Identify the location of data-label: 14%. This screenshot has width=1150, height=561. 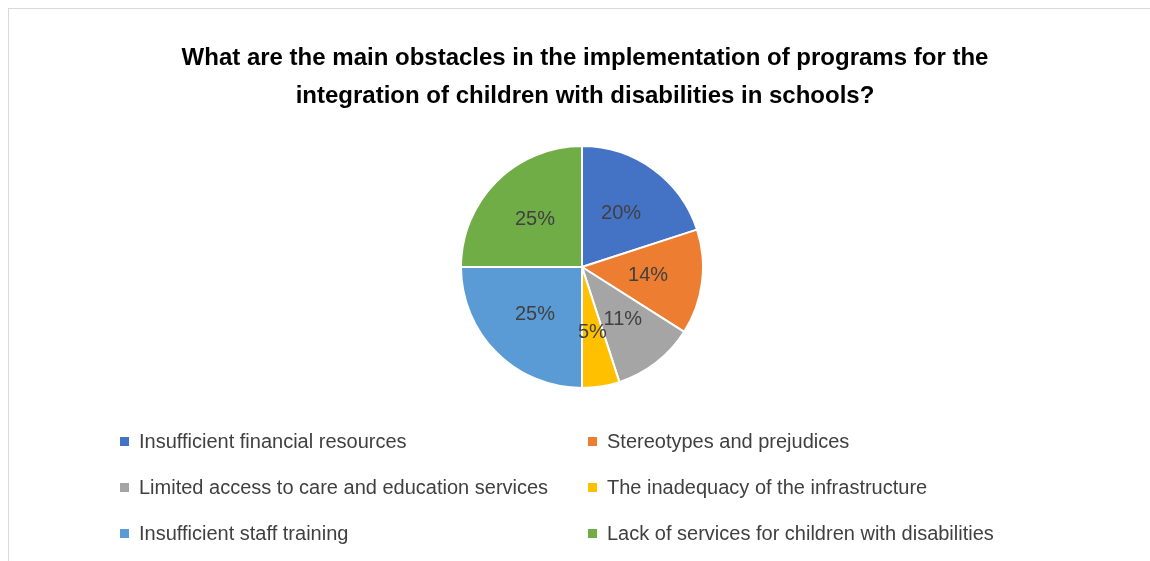
(648, 273).